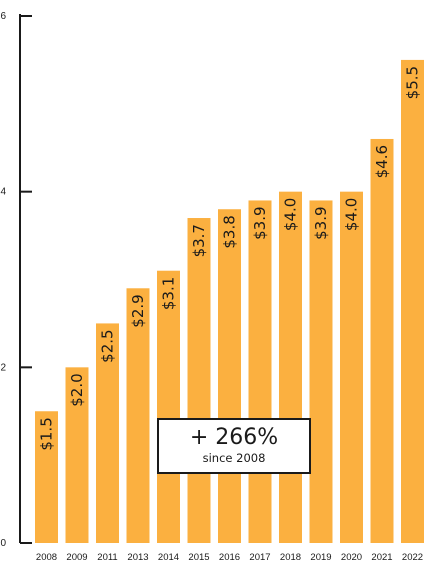  What do you see at coordinates (382, 161) in the screenshot?
I see `bar-value-label: $4.6` at bounding box center [382, 161].